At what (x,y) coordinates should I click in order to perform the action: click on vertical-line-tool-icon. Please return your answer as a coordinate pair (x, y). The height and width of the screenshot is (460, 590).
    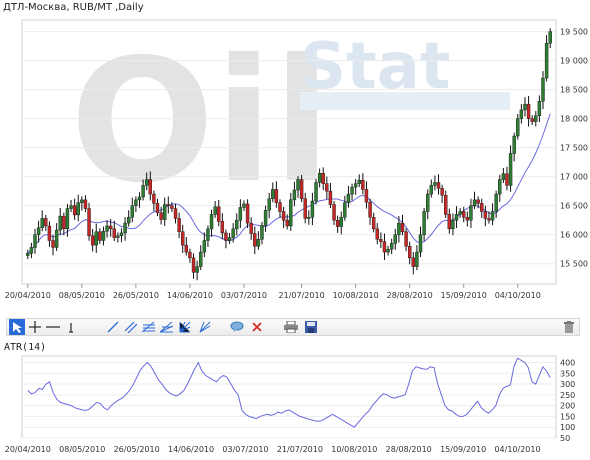
    Looking at the image, I should click on (71, 327).